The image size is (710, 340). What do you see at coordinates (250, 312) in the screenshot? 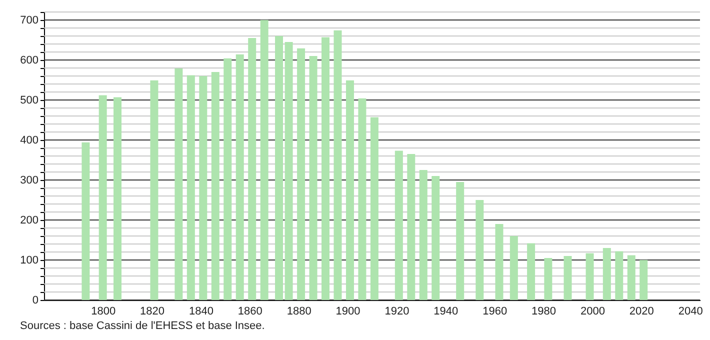
I see `x-tick-label: 1860` at bounding box center [250, 312].